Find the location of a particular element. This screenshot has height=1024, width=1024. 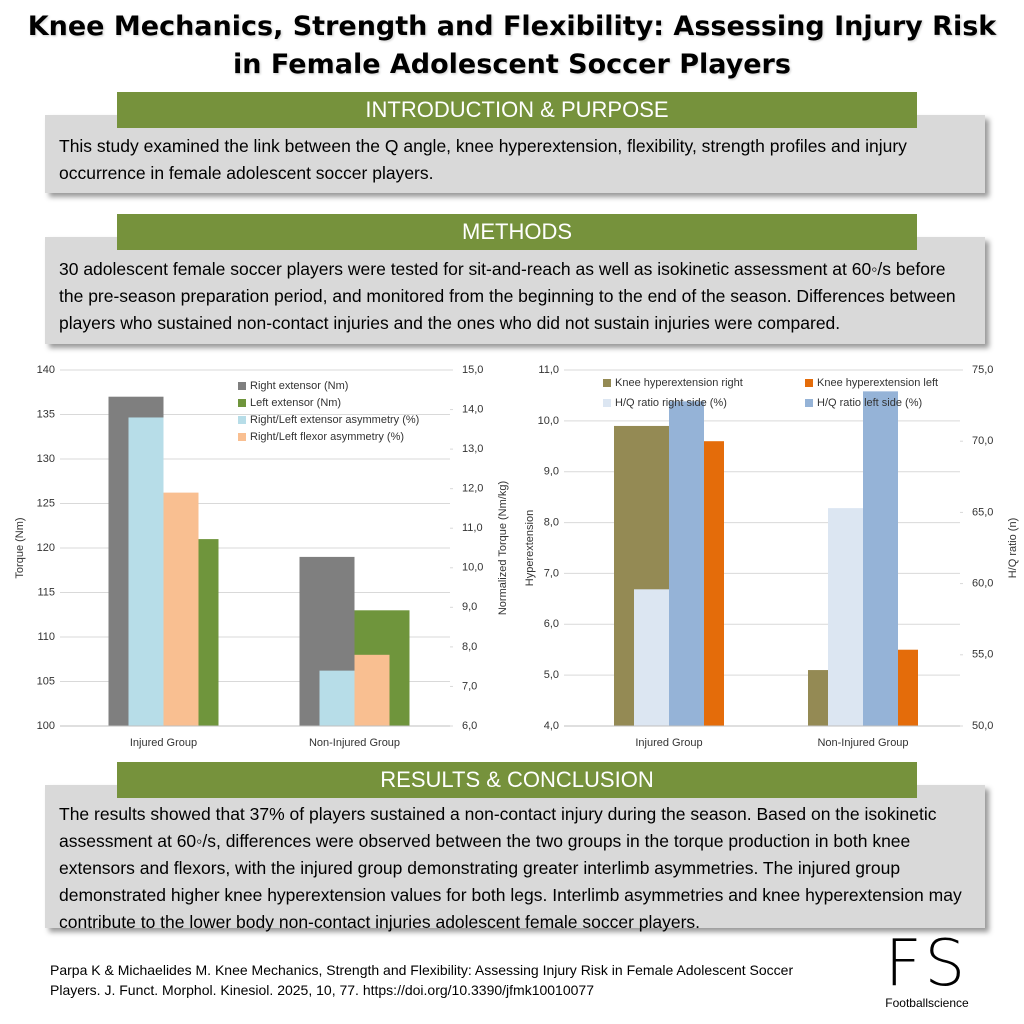

y2-tick-label: 50,0 is located at coordinates (982, 726).